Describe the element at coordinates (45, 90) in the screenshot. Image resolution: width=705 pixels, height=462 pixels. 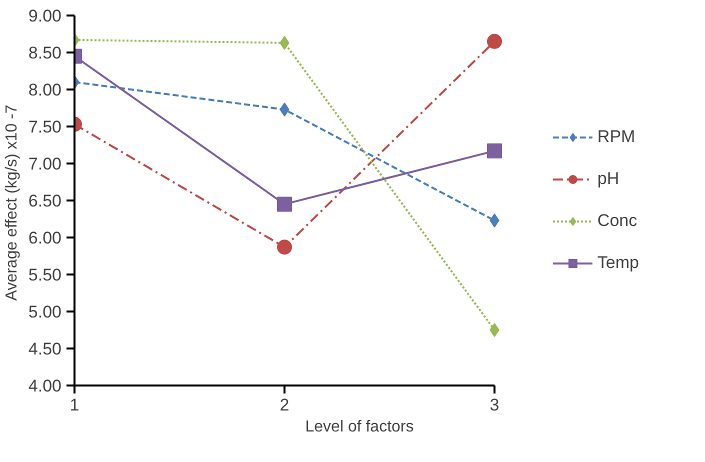
I see `y-tick-label: 8.00` at that location.